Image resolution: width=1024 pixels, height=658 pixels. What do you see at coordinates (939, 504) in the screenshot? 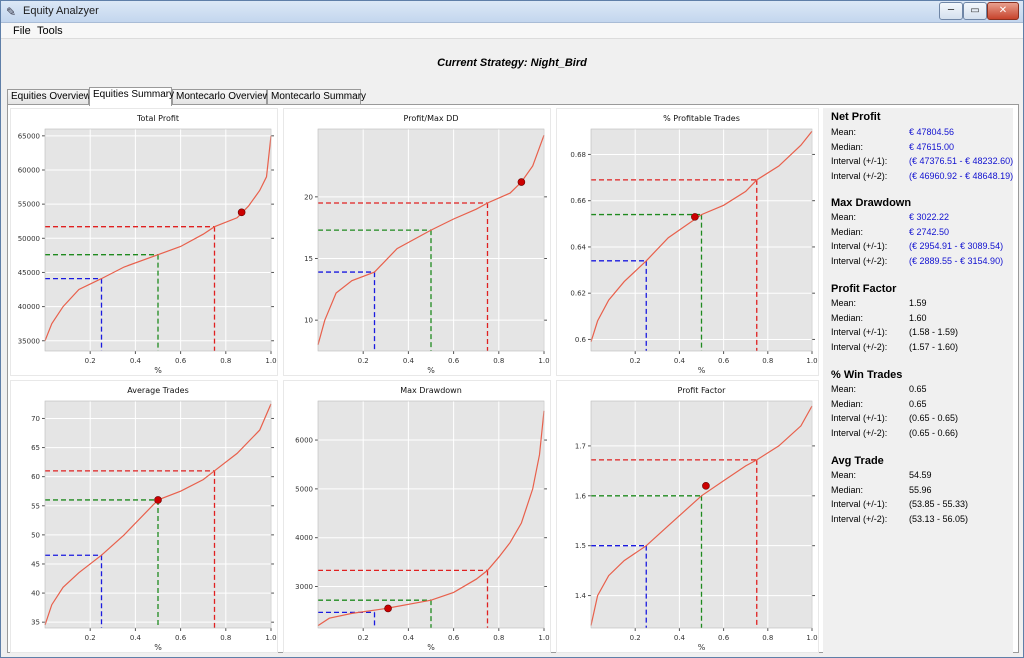
I see `stat-value: (53.85 - 55.33)` at bounding box center [939, 504].